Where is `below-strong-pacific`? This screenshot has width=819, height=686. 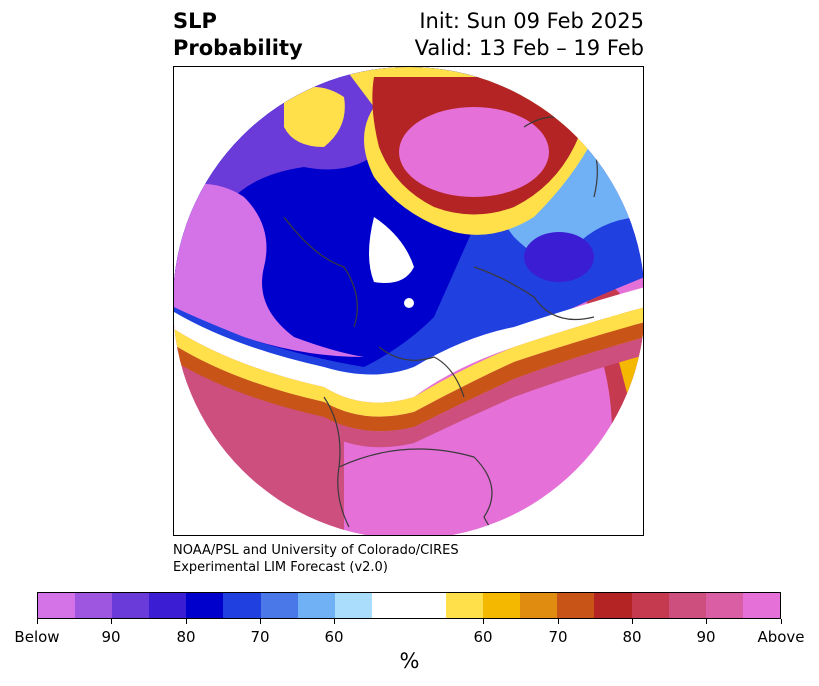 below-strong-pacific is located at coordinates (269, 270).